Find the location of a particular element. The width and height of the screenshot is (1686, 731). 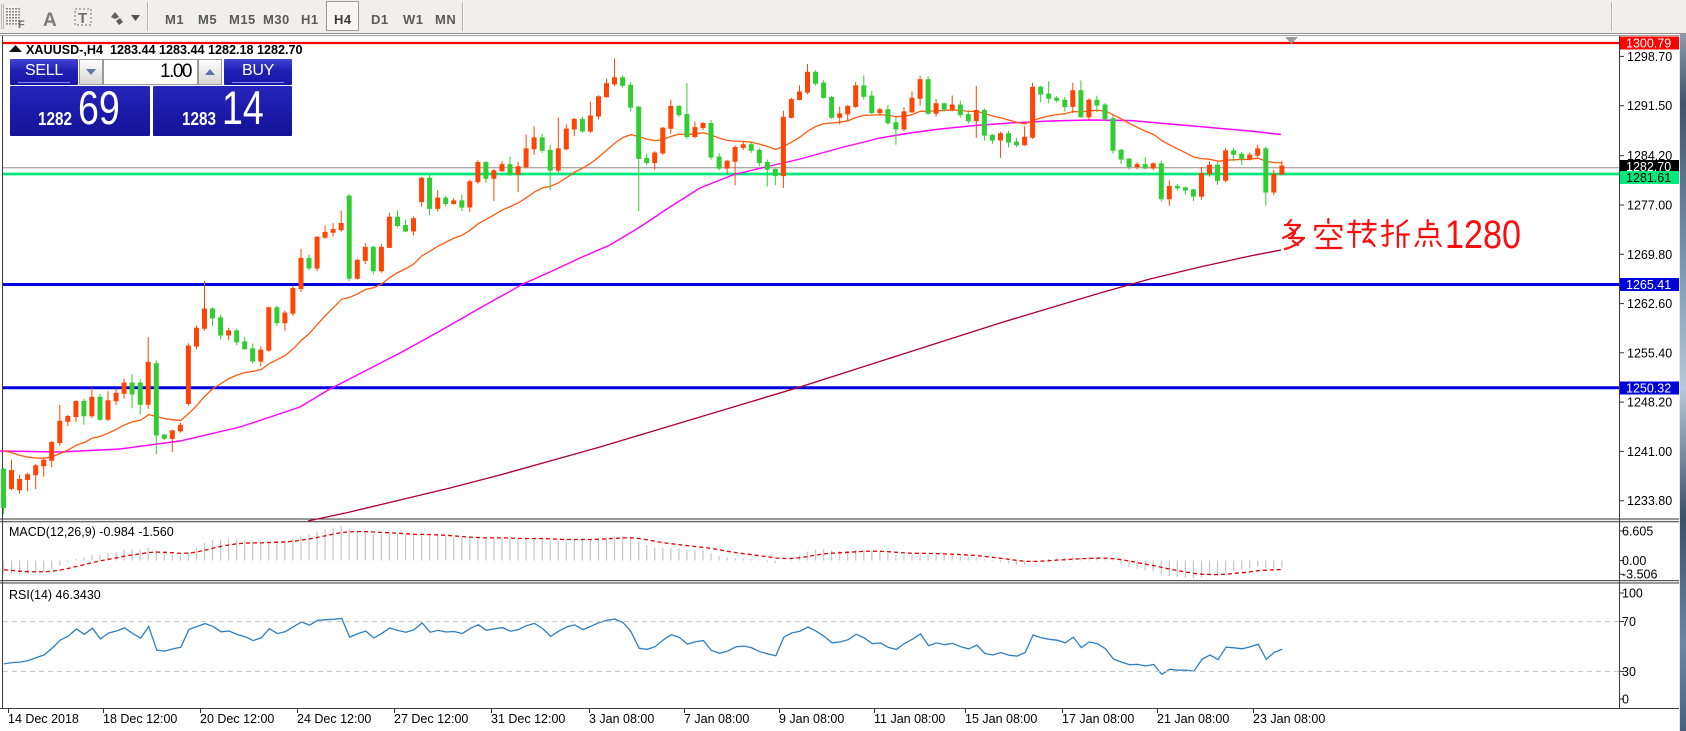

svg-text: 1250.32 is located at coordinates (1648, 388).